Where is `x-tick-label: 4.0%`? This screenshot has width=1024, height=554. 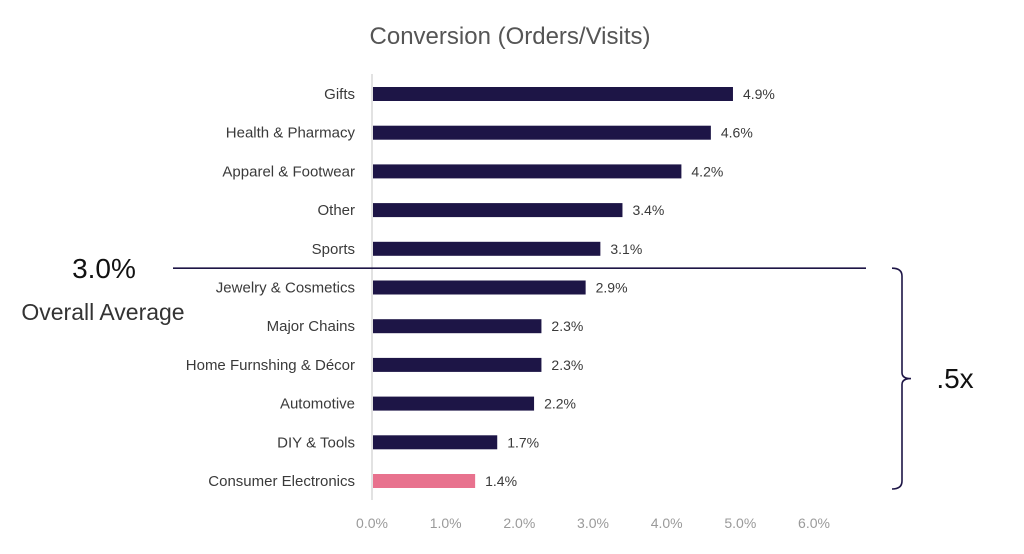 x-tick-label: 4.0% is located at coordinates (667, 523).